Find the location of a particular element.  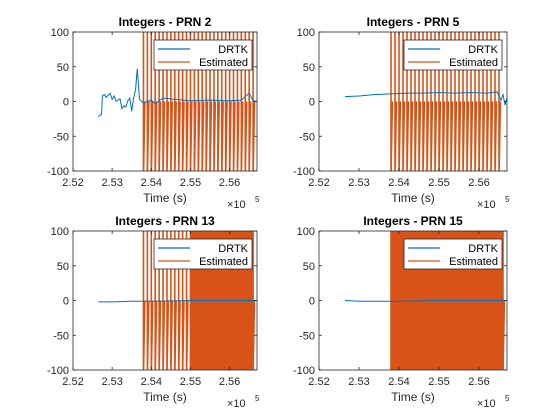

subplot-title: Integers - PRN 15 is located at coordinates (413, 221).